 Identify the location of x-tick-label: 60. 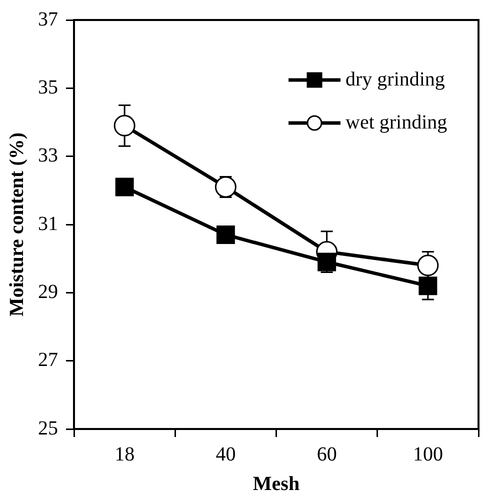
(326, 454).